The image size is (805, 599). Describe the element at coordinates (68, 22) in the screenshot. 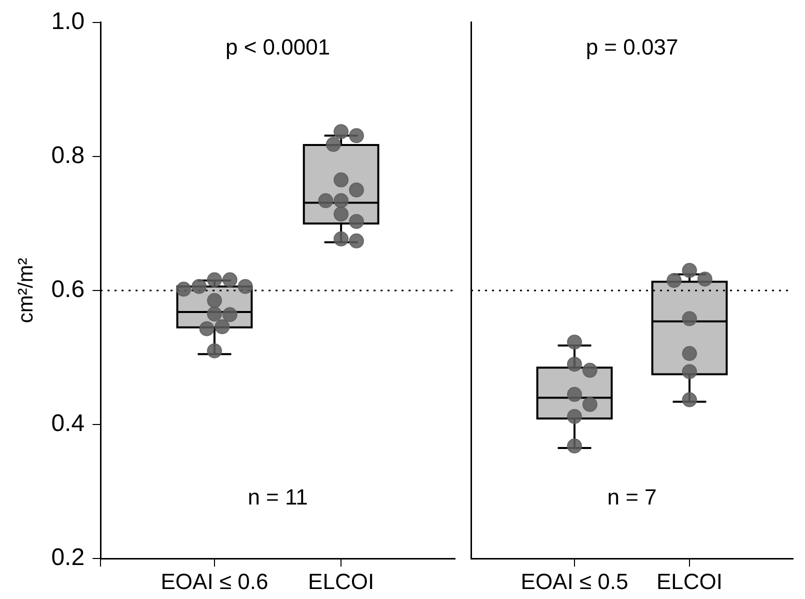

I see `y-tick-label: 1.0` at that location.